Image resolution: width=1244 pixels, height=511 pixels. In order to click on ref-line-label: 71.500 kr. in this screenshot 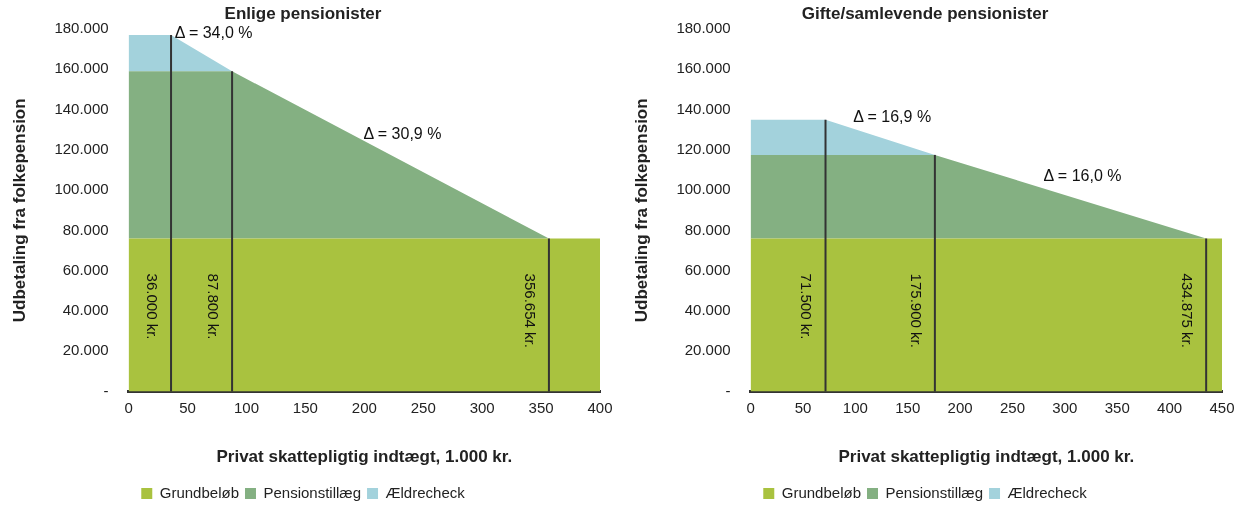, I will do `click(807, 306)`.